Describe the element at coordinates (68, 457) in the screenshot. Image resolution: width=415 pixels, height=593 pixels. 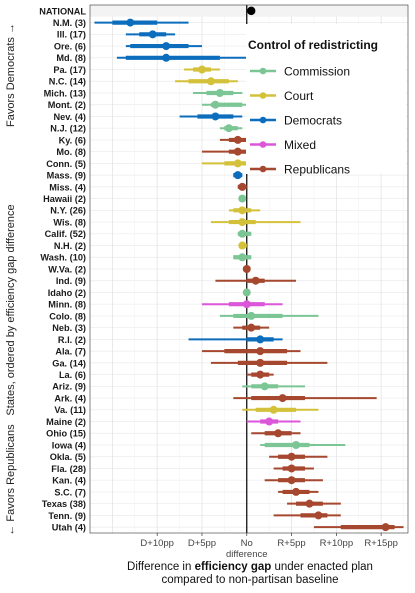
I see `state-label-okla-5: Okla. (5)` at that location.